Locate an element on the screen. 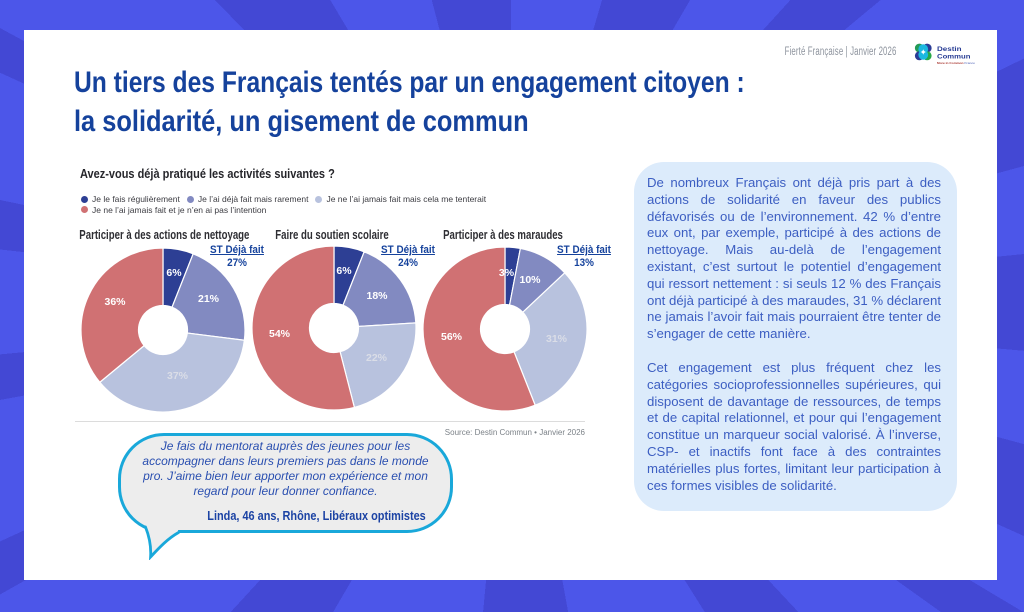  svg-text: More in Common France is located at coordinates (956, 63).